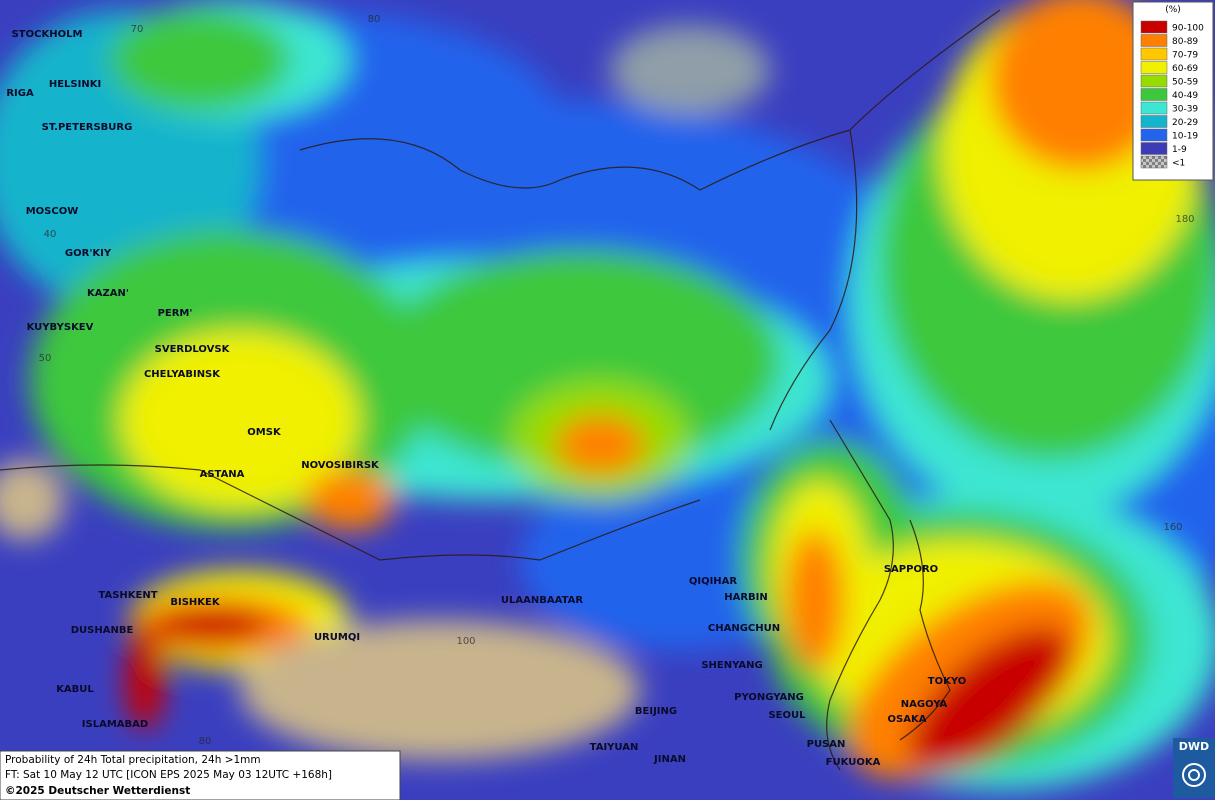 This screenshot has width=1215, height=800. Describe the element at coordinates (542, 600) in the screenshot. I see `city-label: ULAANBAATAR` at that location.